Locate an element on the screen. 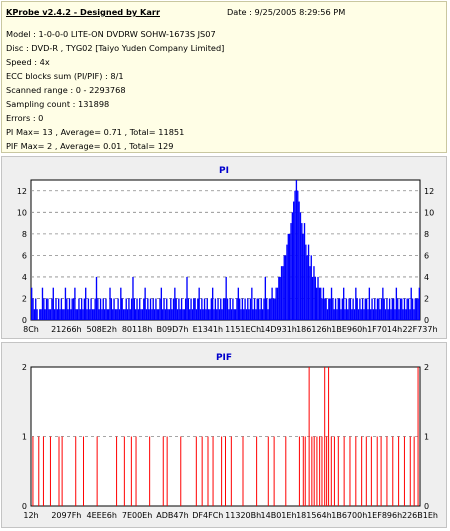  pif-stats-line: PIF Max= 2 , Average= 0.01 , Total= 129 is located at coordinates (90, 146).